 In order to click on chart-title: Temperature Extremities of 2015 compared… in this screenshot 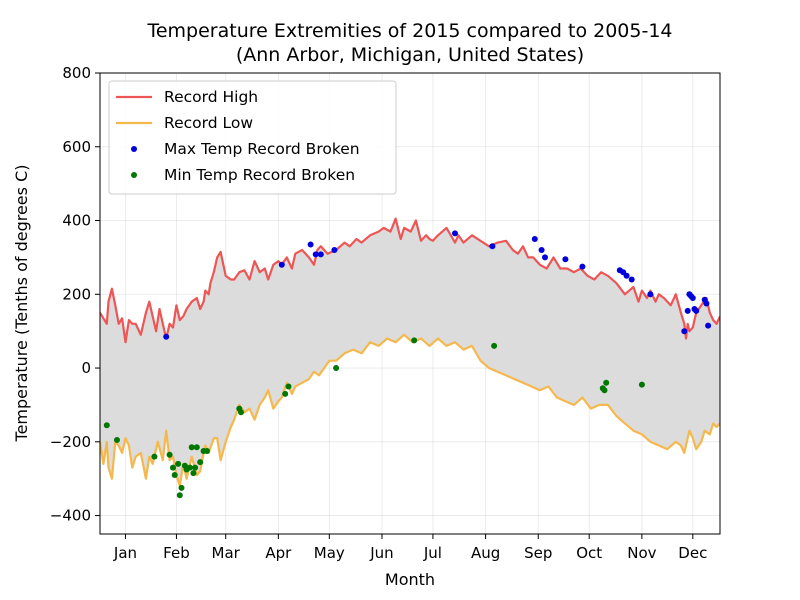, I will do `click(409, 31)`.